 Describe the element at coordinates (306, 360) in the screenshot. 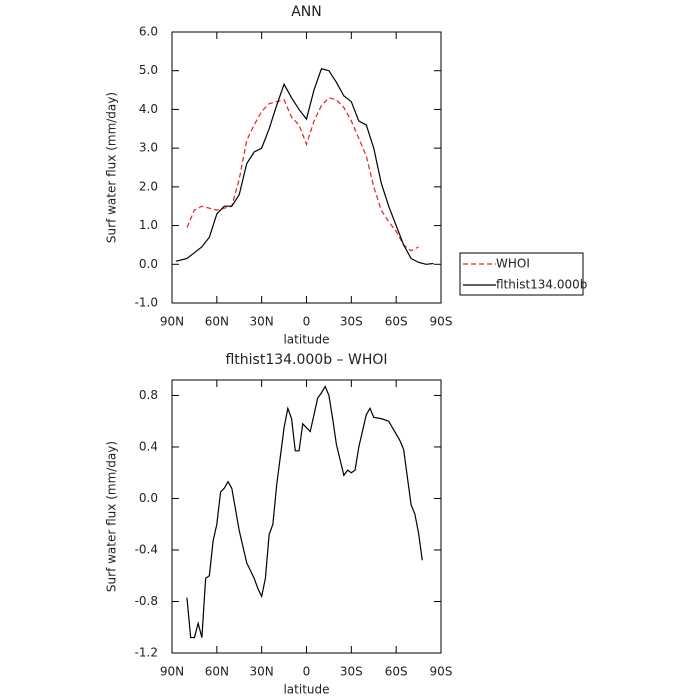

I see `chart-title: flthist134.000b – WHOI` at that location.